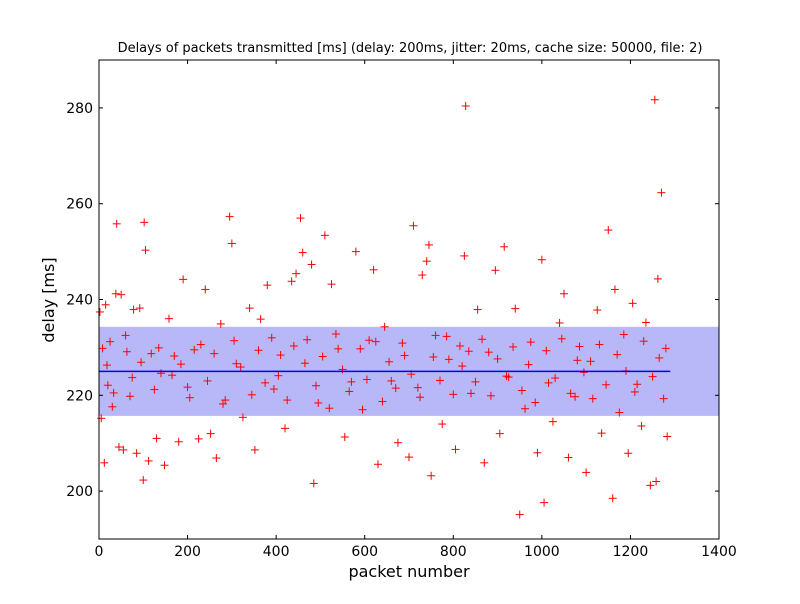 The image size is (800, 604). What do you see at coordinates (79, 492) in the screenshot?
I see `y-tick-label: 200` at bounding box center [79, 492].